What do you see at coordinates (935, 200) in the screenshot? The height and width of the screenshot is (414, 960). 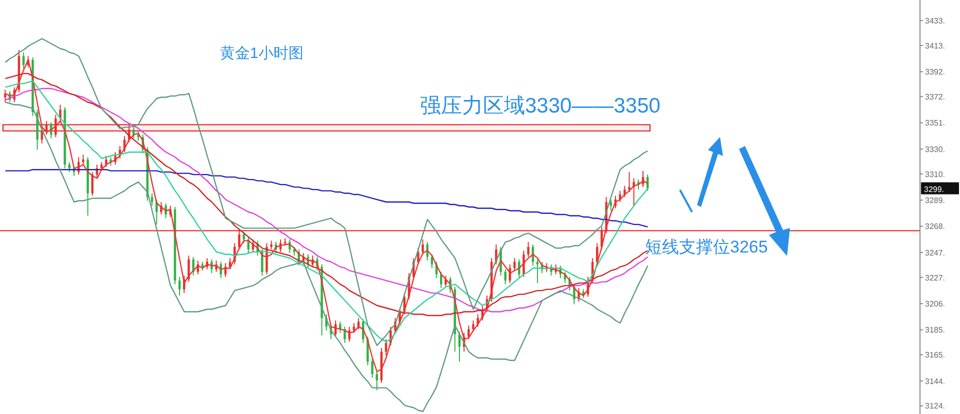 I see `y-tick-label: 3289.` at bounding box center [935, 200].